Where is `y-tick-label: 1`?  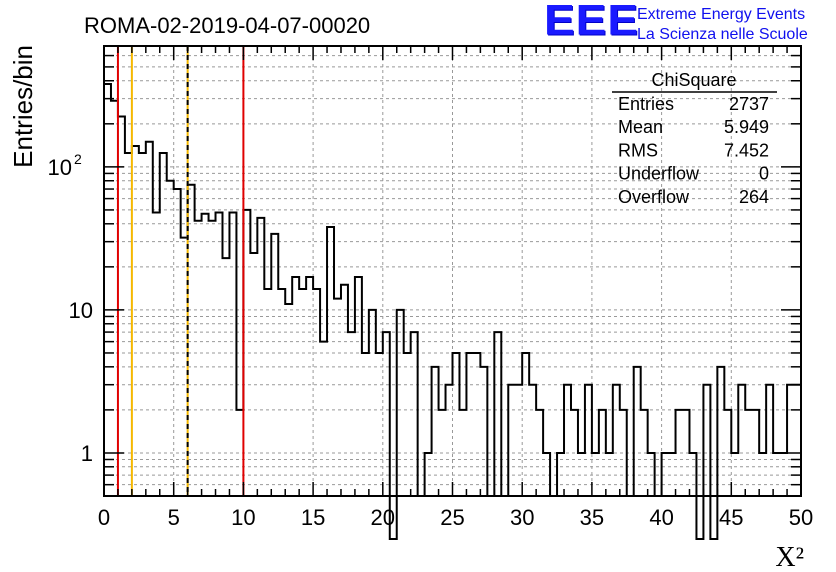
y-tick-label: 1 is located at coordinates (87, 453).